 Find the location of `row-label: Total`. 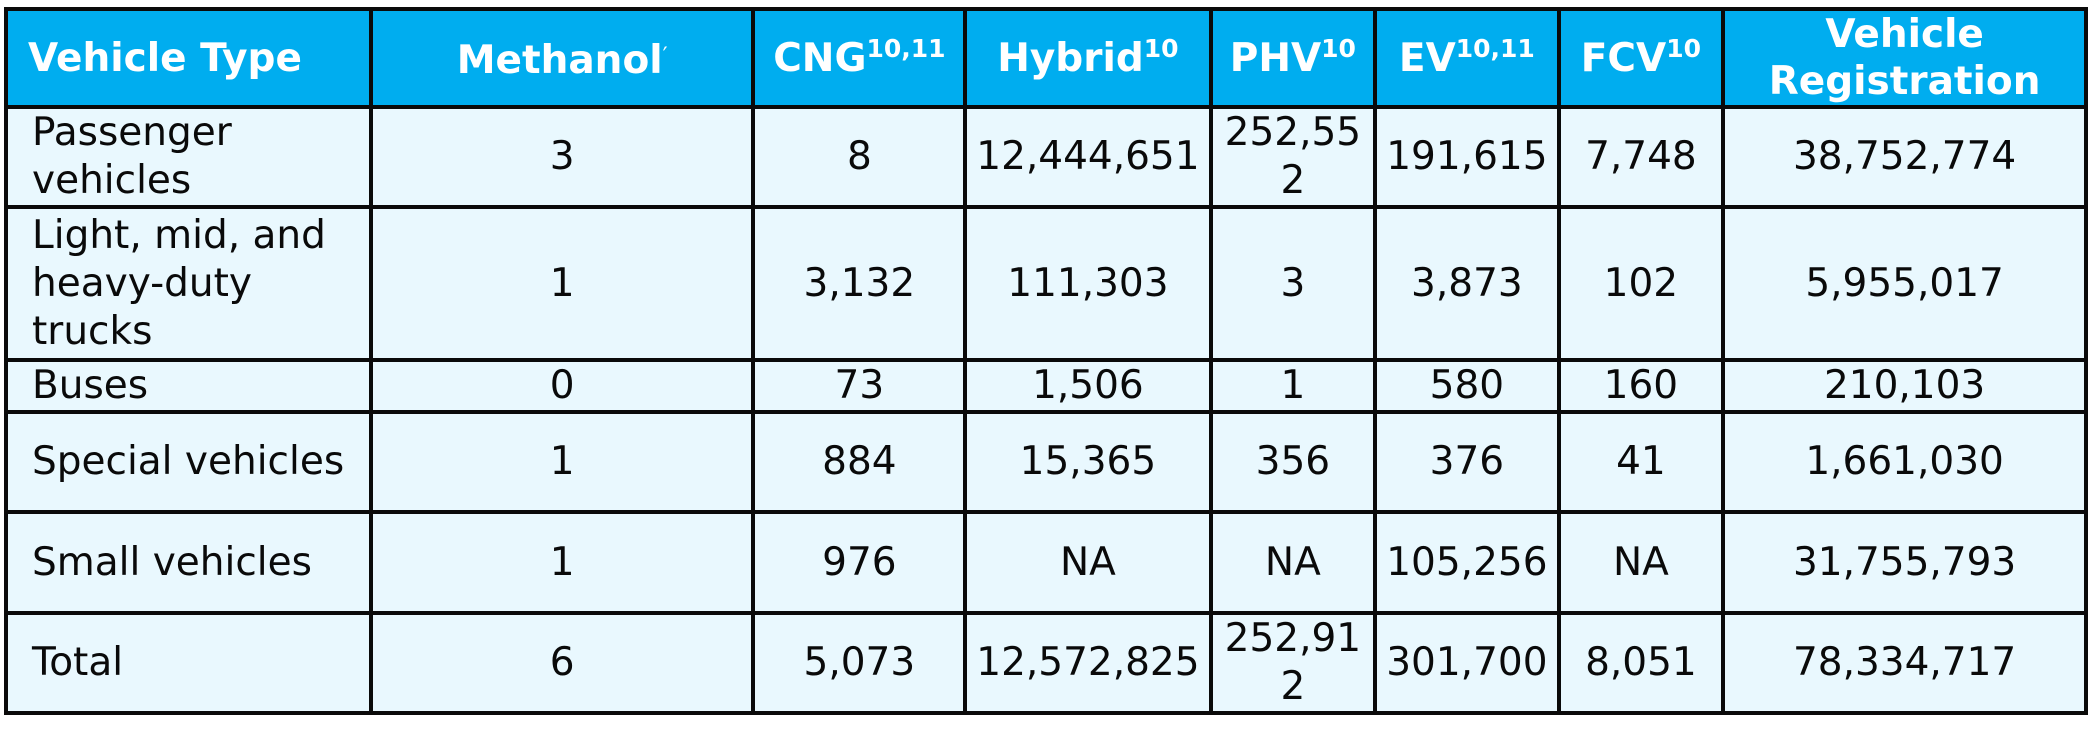

row-label: Total is located at coordinates (188, 663).